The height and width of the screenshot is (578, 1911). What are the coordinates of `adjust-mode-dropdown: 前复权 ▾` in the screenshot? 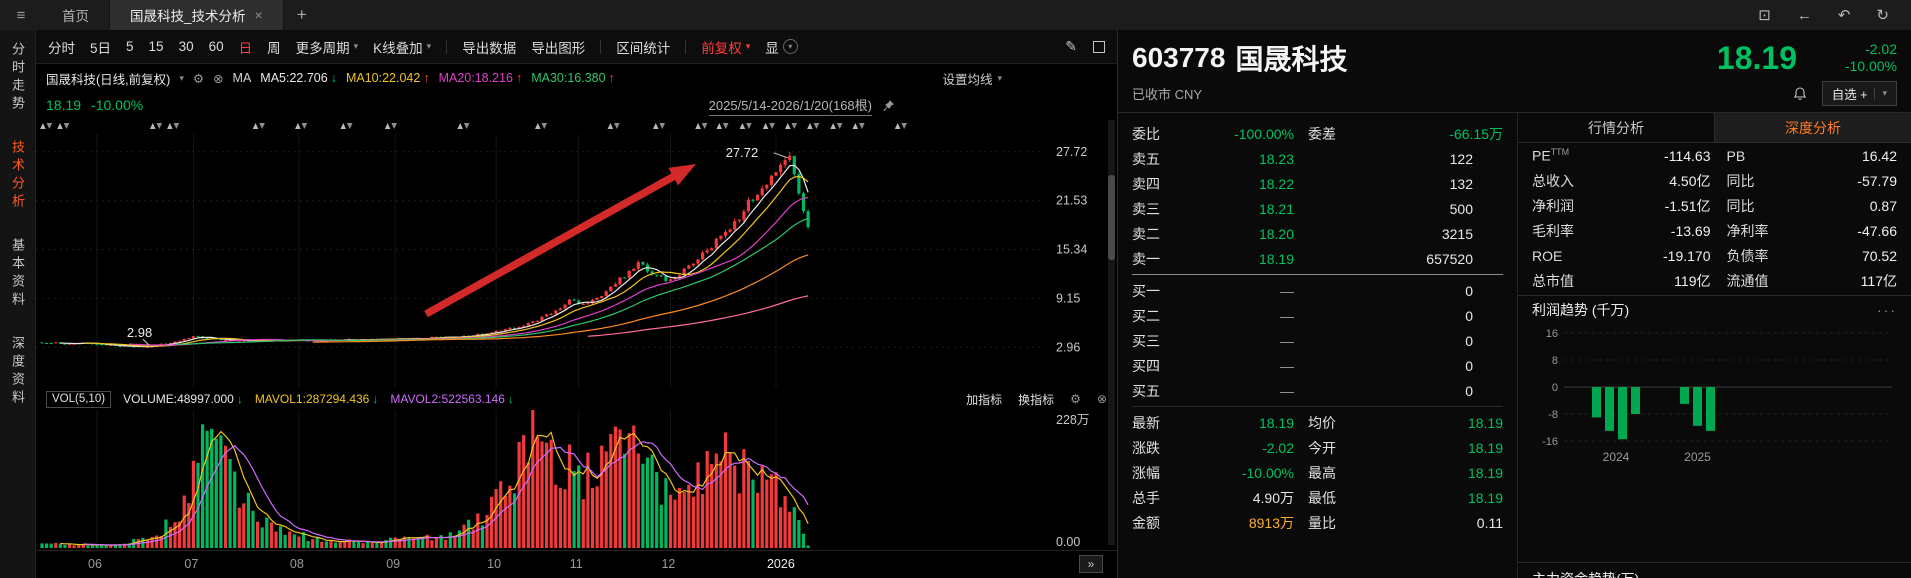 It's located at (726, 48).